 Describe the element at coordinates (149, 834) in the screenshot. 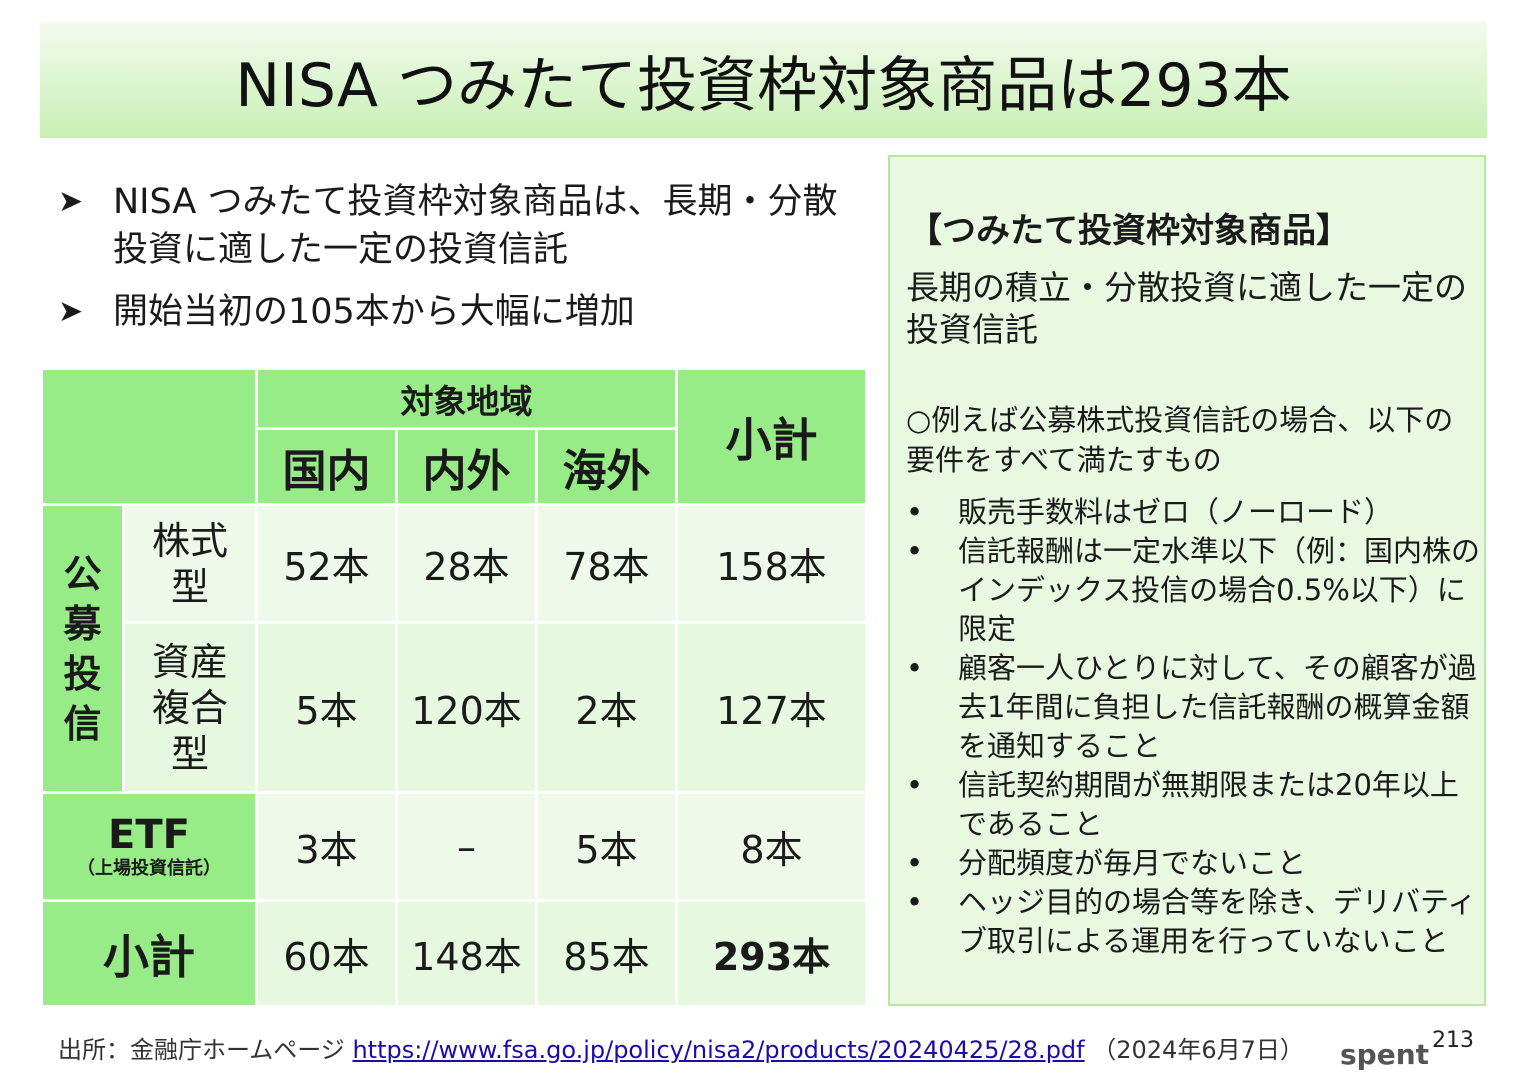

I see `etf-label: ETF` at that location.